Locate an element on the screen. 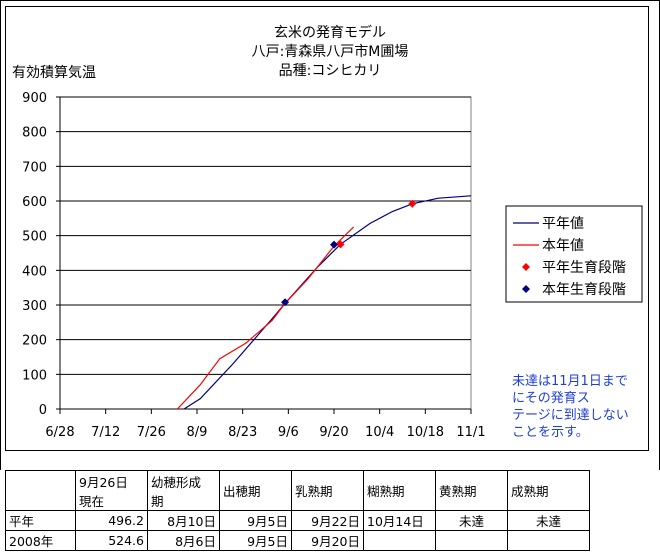 This screenshot has width=660, height=556. table-cell: 524.6 is located at coordinates (111, 540).